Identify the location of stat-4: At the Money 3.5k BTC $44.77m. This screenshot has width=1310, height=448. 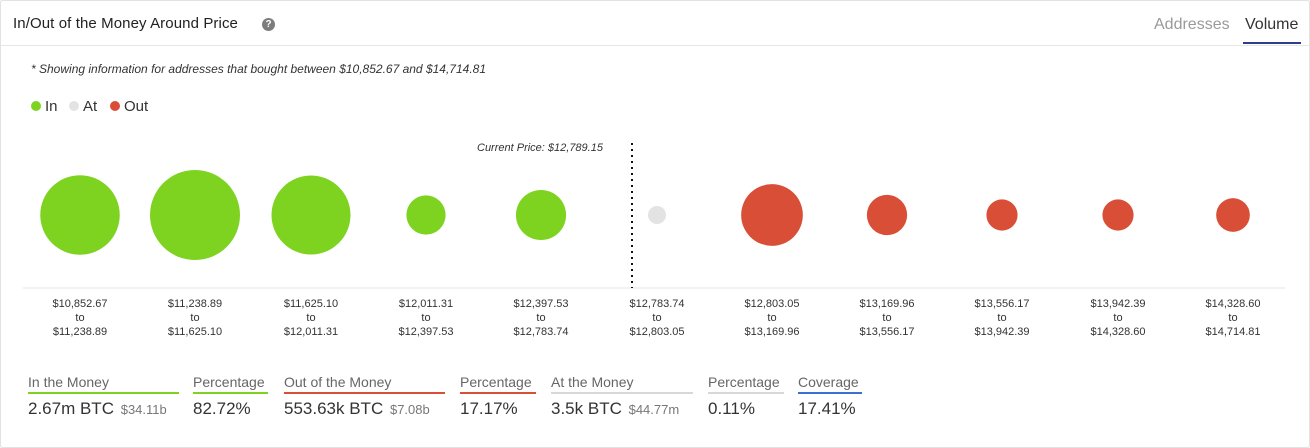
(622, 396).